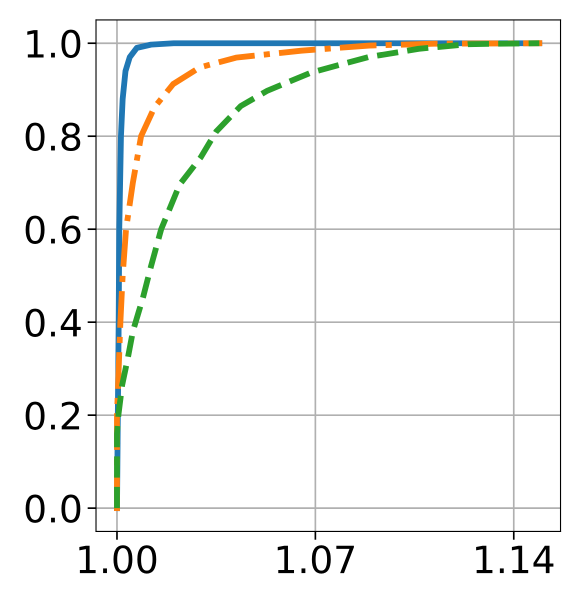 The image size is (584, 602). What do you see at coordinates (117, 559) in the screenshot?
I see `x-tick-label: 1.00` at bounding box center [117, 559].